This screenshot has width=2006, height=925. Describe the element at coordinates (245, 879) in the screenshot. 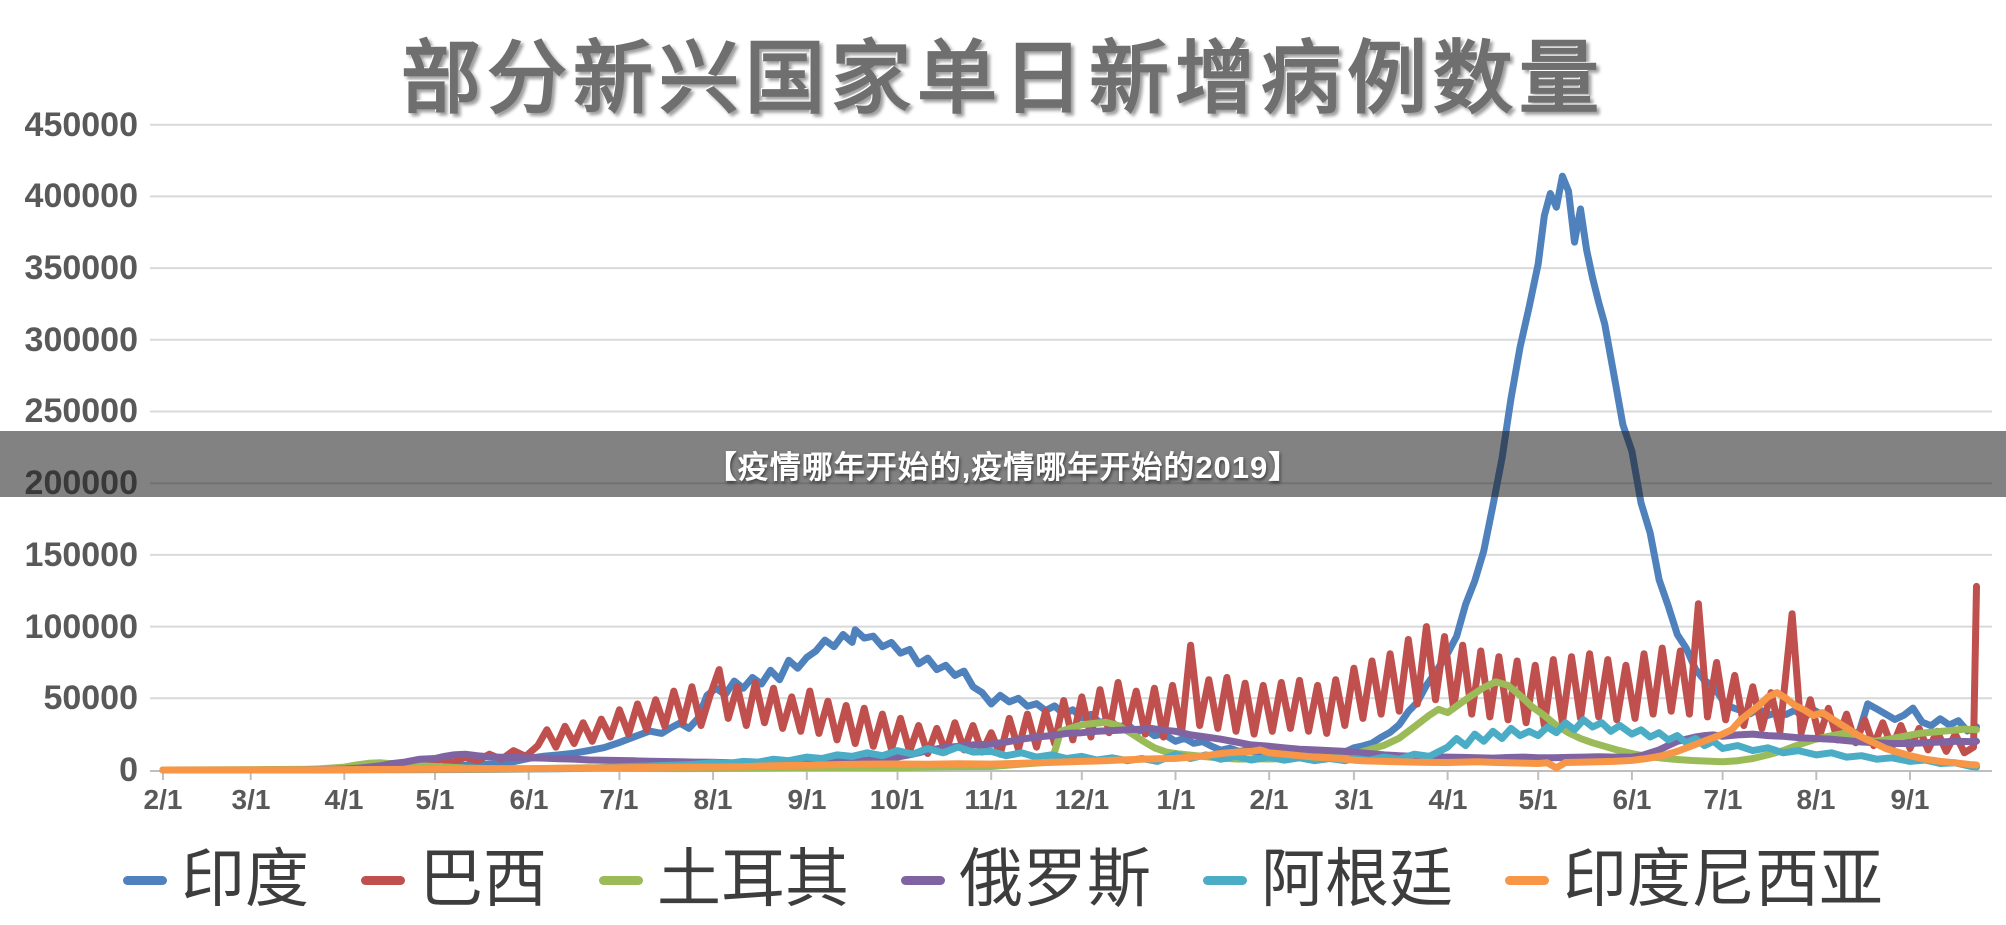

I see `legend-label: 印度` at that location.